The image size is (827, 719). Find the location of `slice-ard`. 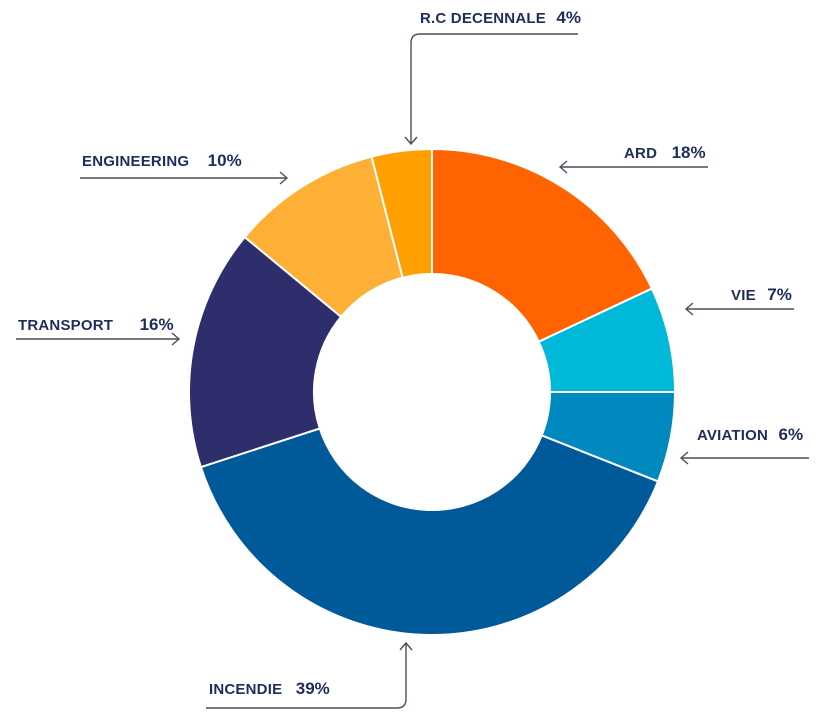

slice-ard is located at coordinates (542, 245).